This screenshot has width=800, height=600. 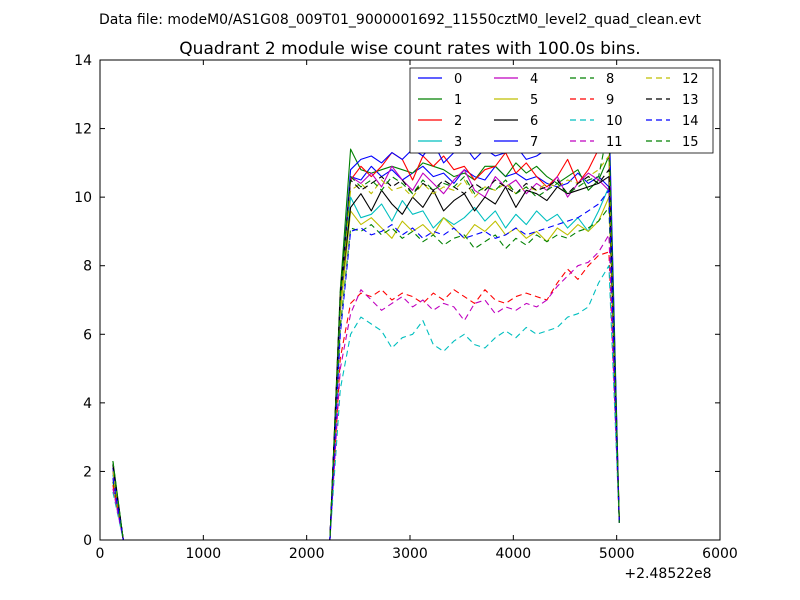 I want to click on x-tick-label: 1000, so click(x=204, y=554).